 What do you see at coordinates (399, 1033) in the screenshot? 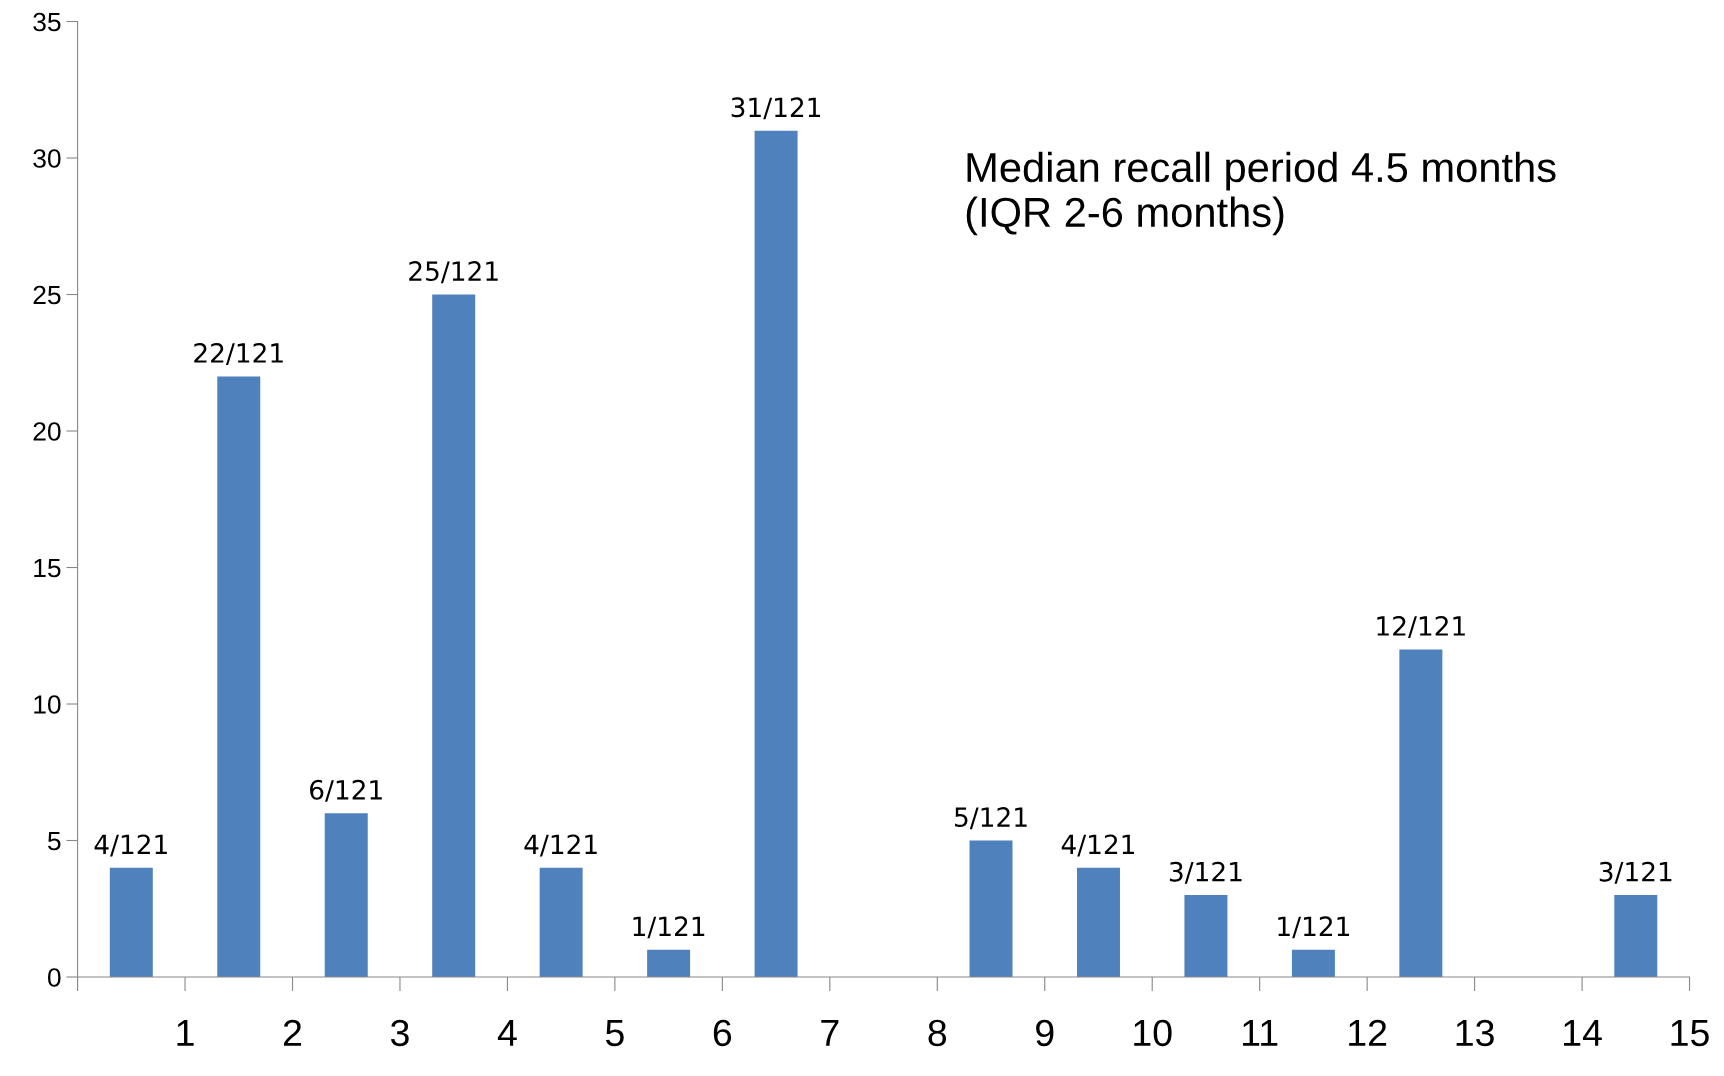
I see `x-tick-label: 3` at bounding box center [399, 1033].